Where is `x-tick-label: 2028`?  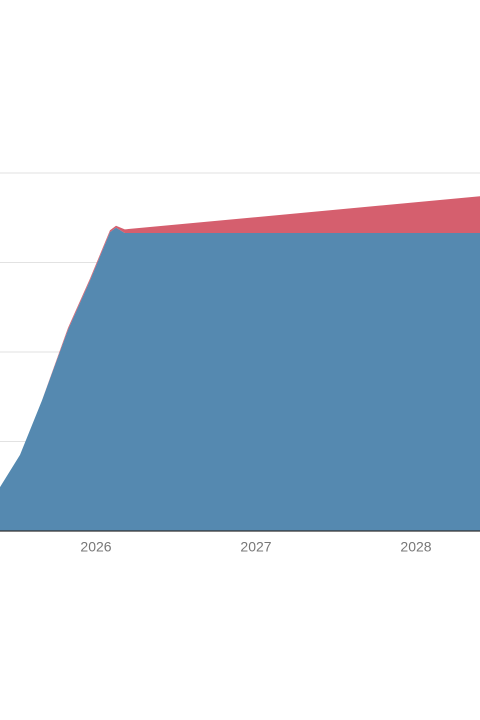
x-tick-label: 2028 is located at coordinates (415, 547).